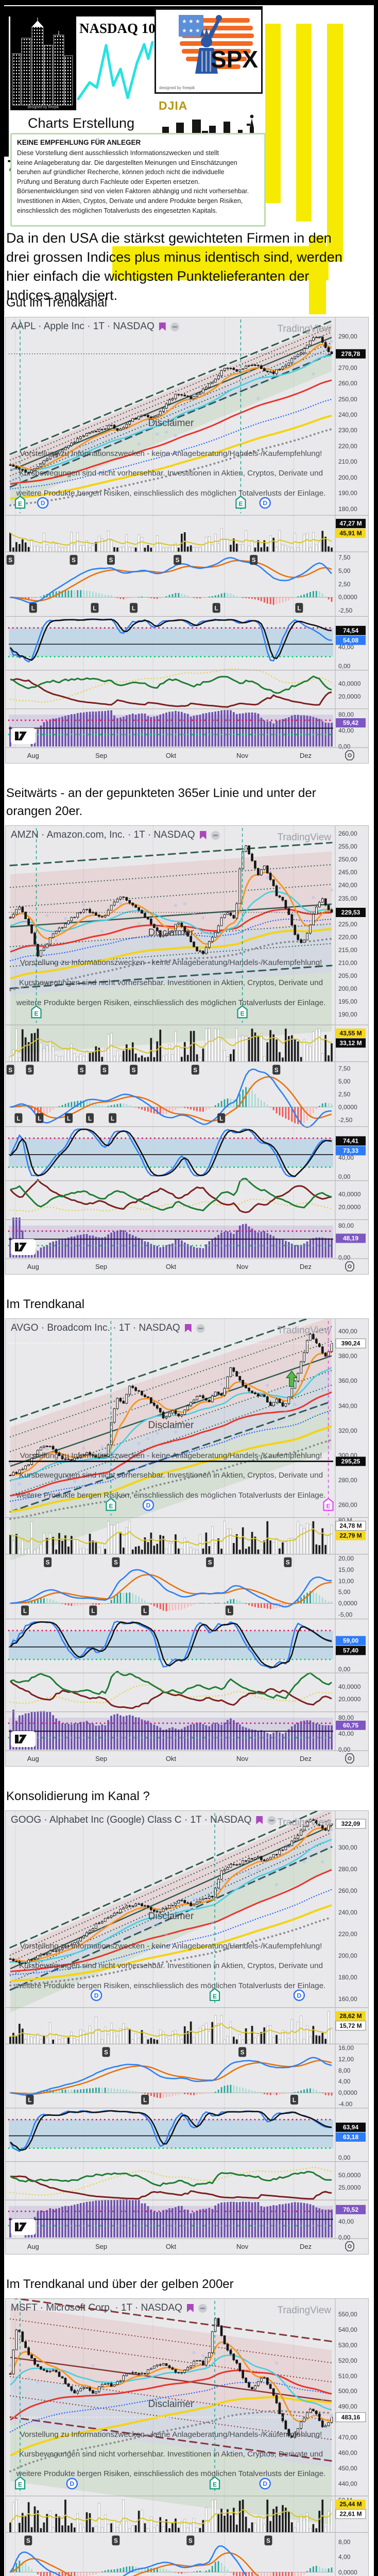 The width and height of the screenshot is (378, 2576). What do you see at coordinates (347, 2391) in the screenshot?
I see `svg-text: 500,00` at bounding box center [347, 2391].